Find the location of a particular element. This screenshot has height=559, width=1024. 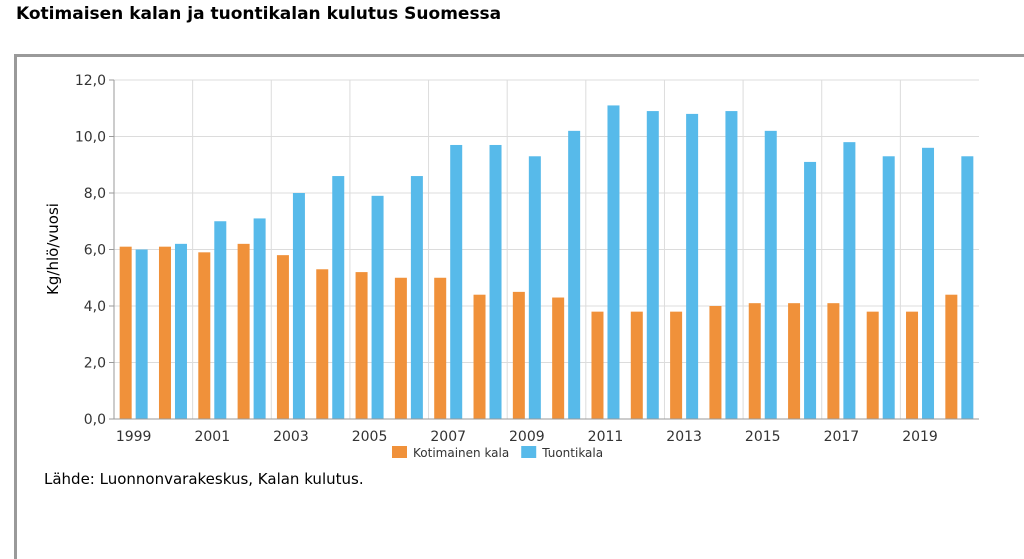

x-tick-label: 2011 is located at coordinates (606, 437).